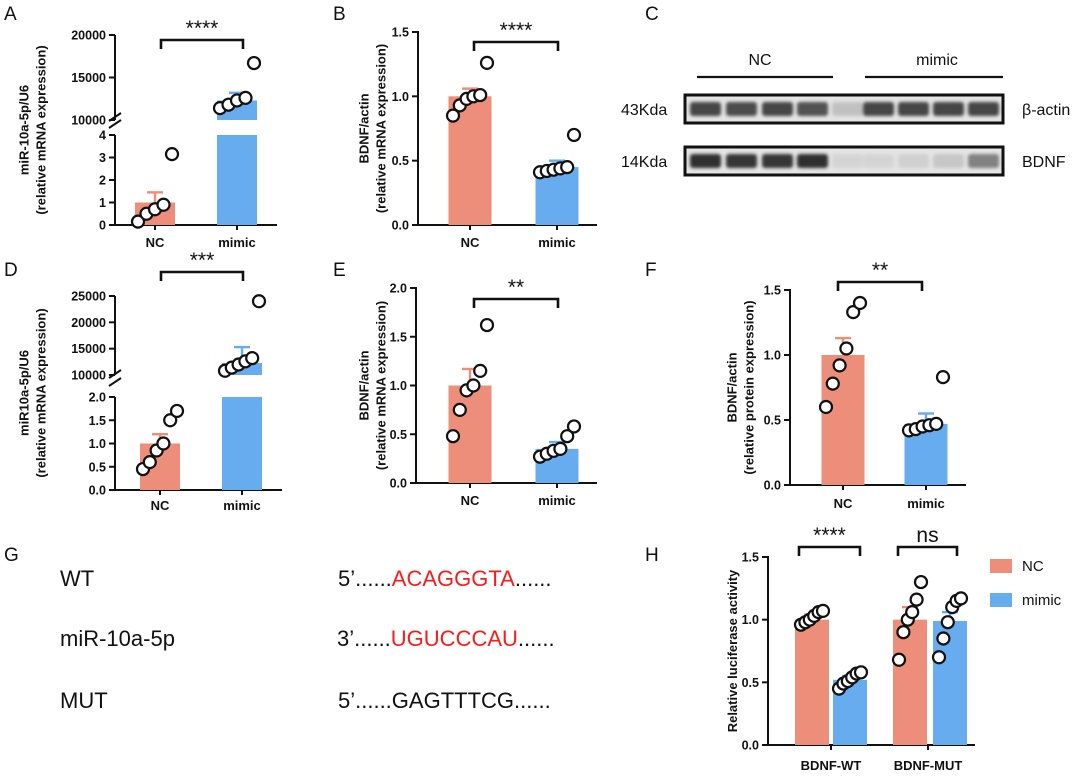 This screenshot has height=783, width=1080. Describe the element at coordinates (1033, 566) in the screenshot. I see `panel-h-legend-label-nc: NC` at that location.